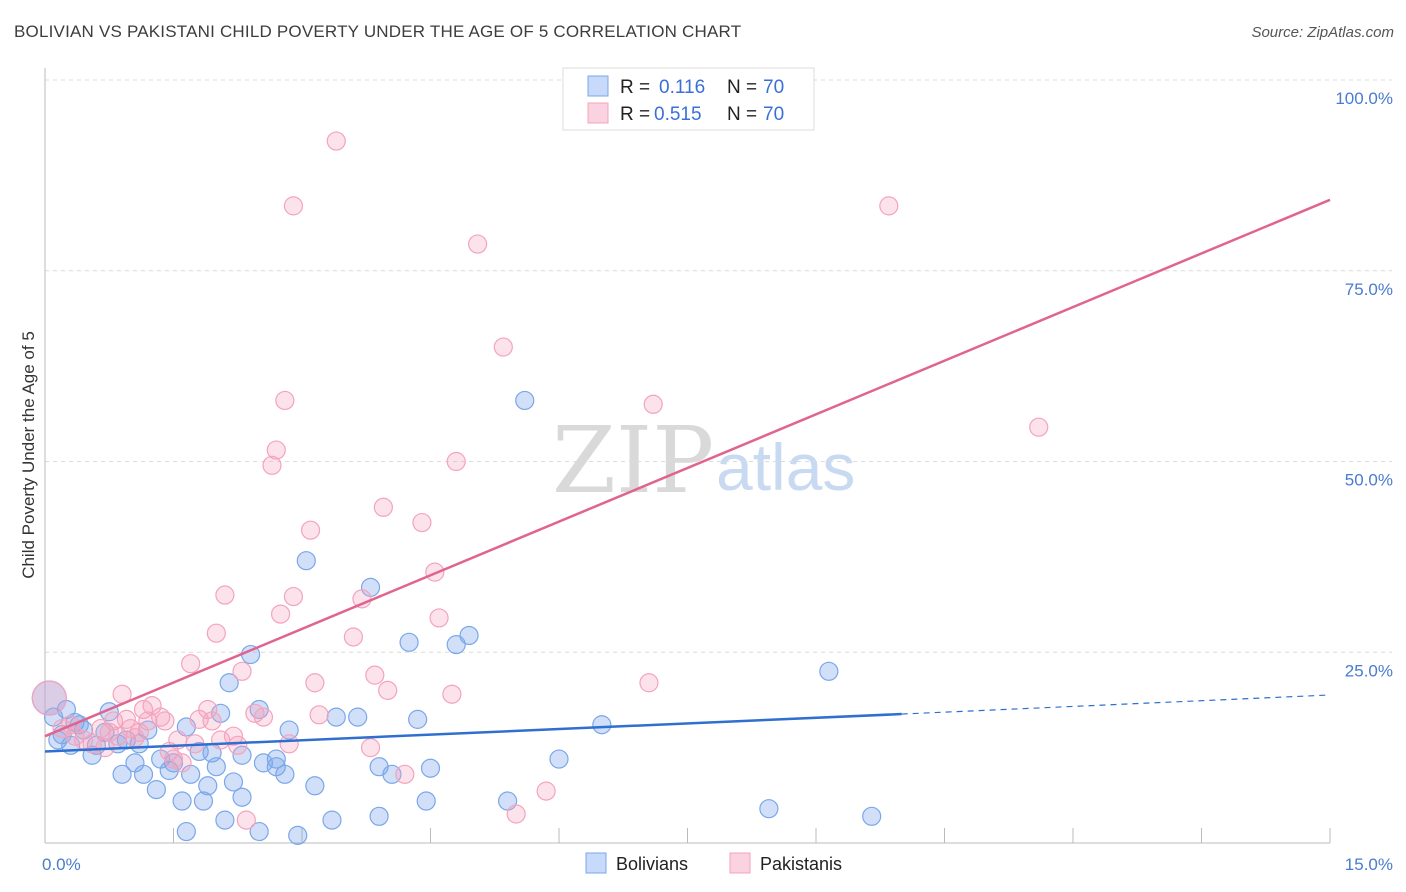 This screenshot has width=1406, height=892. What do you see at coordinates (1369, 670) in the screenshot?
I see `y-tick-label-0: 25.0%` at bounding box center [1369, 670].